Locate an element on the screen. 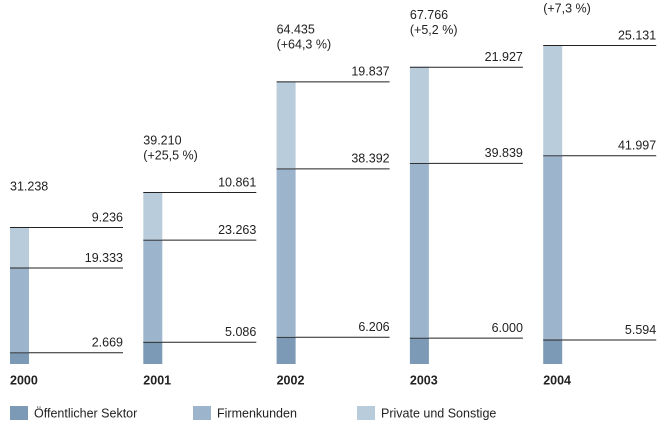 This screenshot has height=425, width=659. growth-label: (+25,5 %) is located at coordinates (170, 155).